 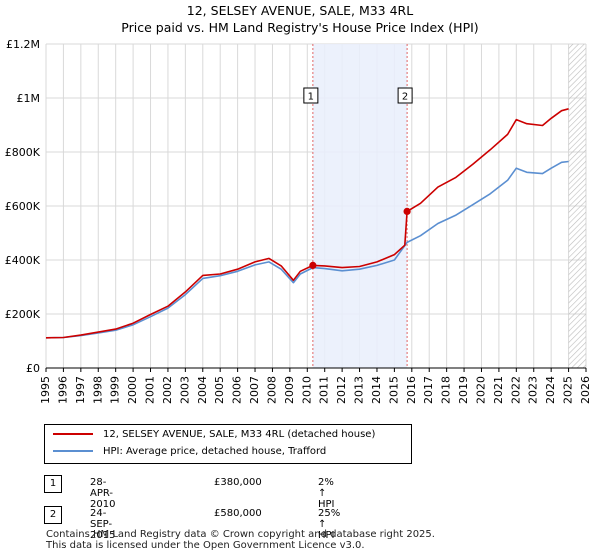 I want to click on y-tick-label: £1M, so click(x=29, y=98).